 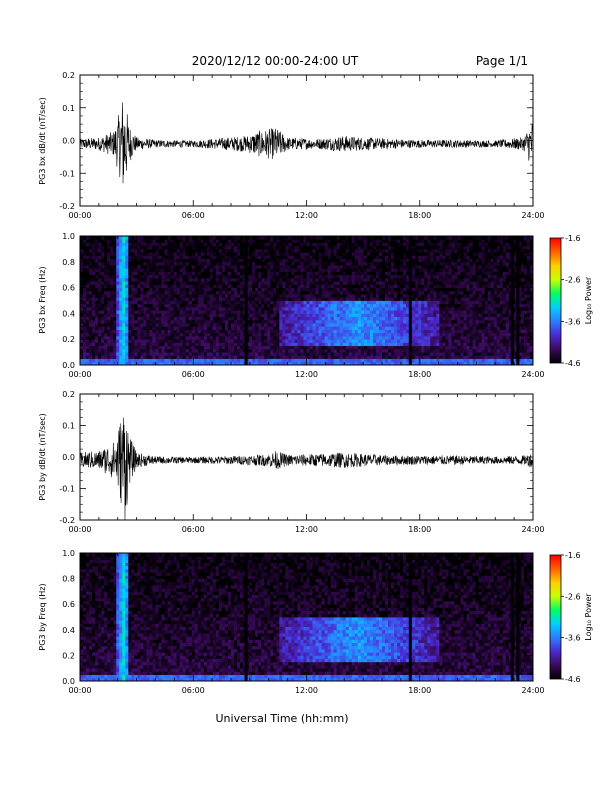 What do you see at coordinates (419, 215) in the screenshot?
I see `x-tick-label: 18:00` at bounding box center [419, 215].